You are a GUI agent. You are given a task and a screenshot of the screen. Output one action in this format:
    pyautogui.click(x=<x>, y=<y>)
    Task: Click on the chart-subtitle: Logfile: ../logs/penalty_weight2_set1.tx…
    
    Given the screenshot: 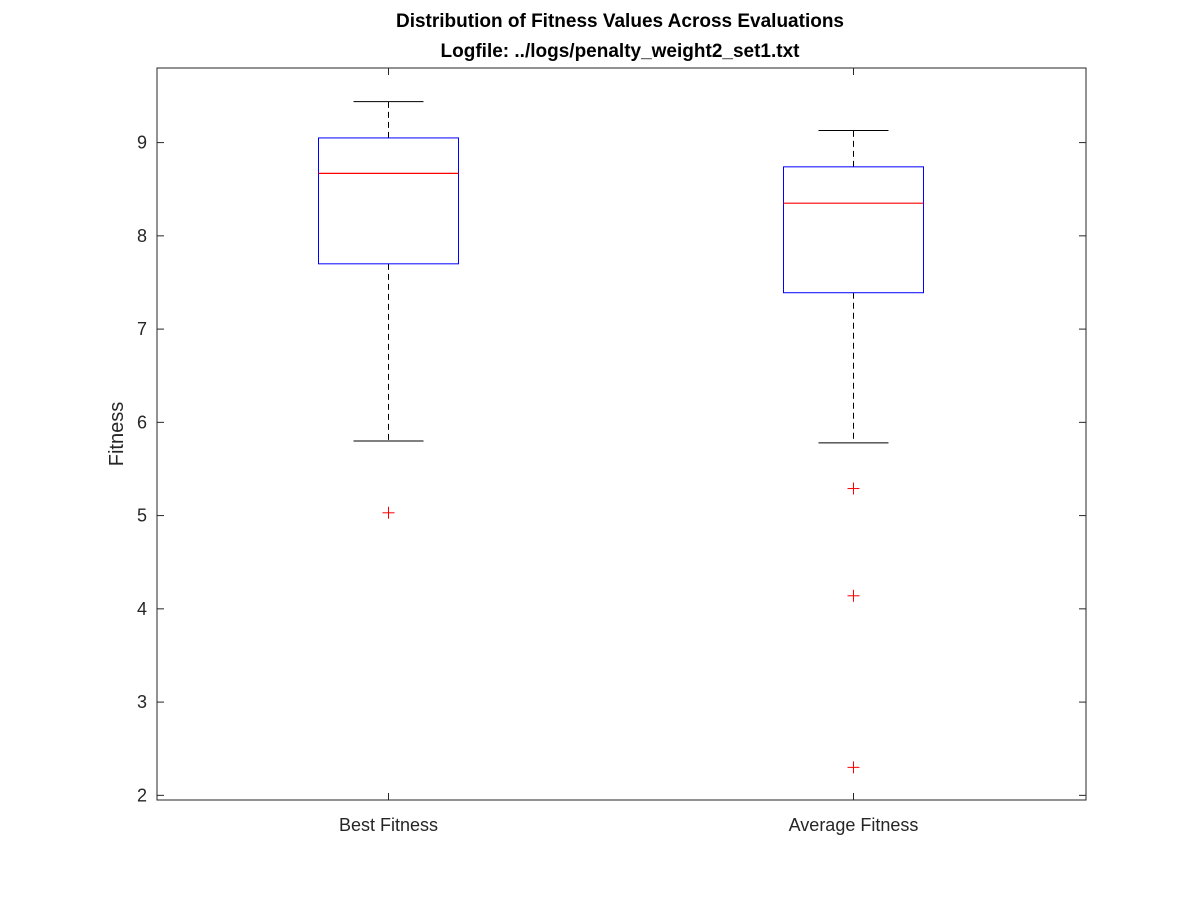 What is the action you would take?
    pyautogui.click(x=621, y=51)
    